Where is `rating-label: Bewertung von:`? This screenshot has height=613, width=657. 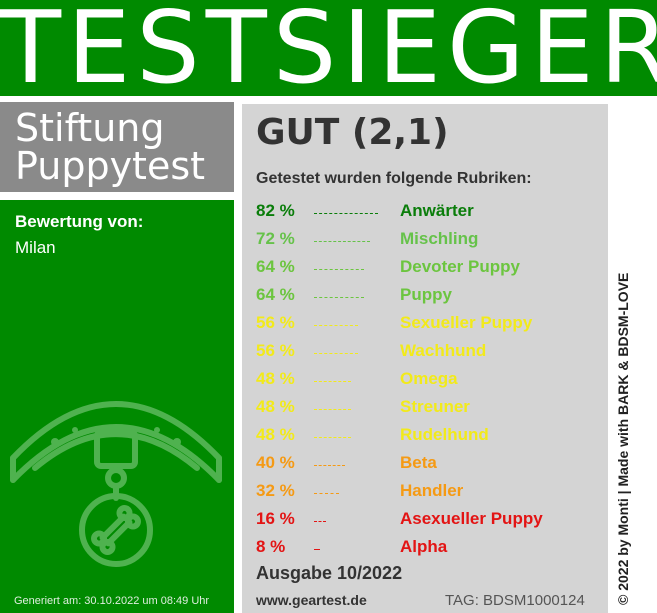 rating-label: Bewertung von: is located at coordinates (79, 221).